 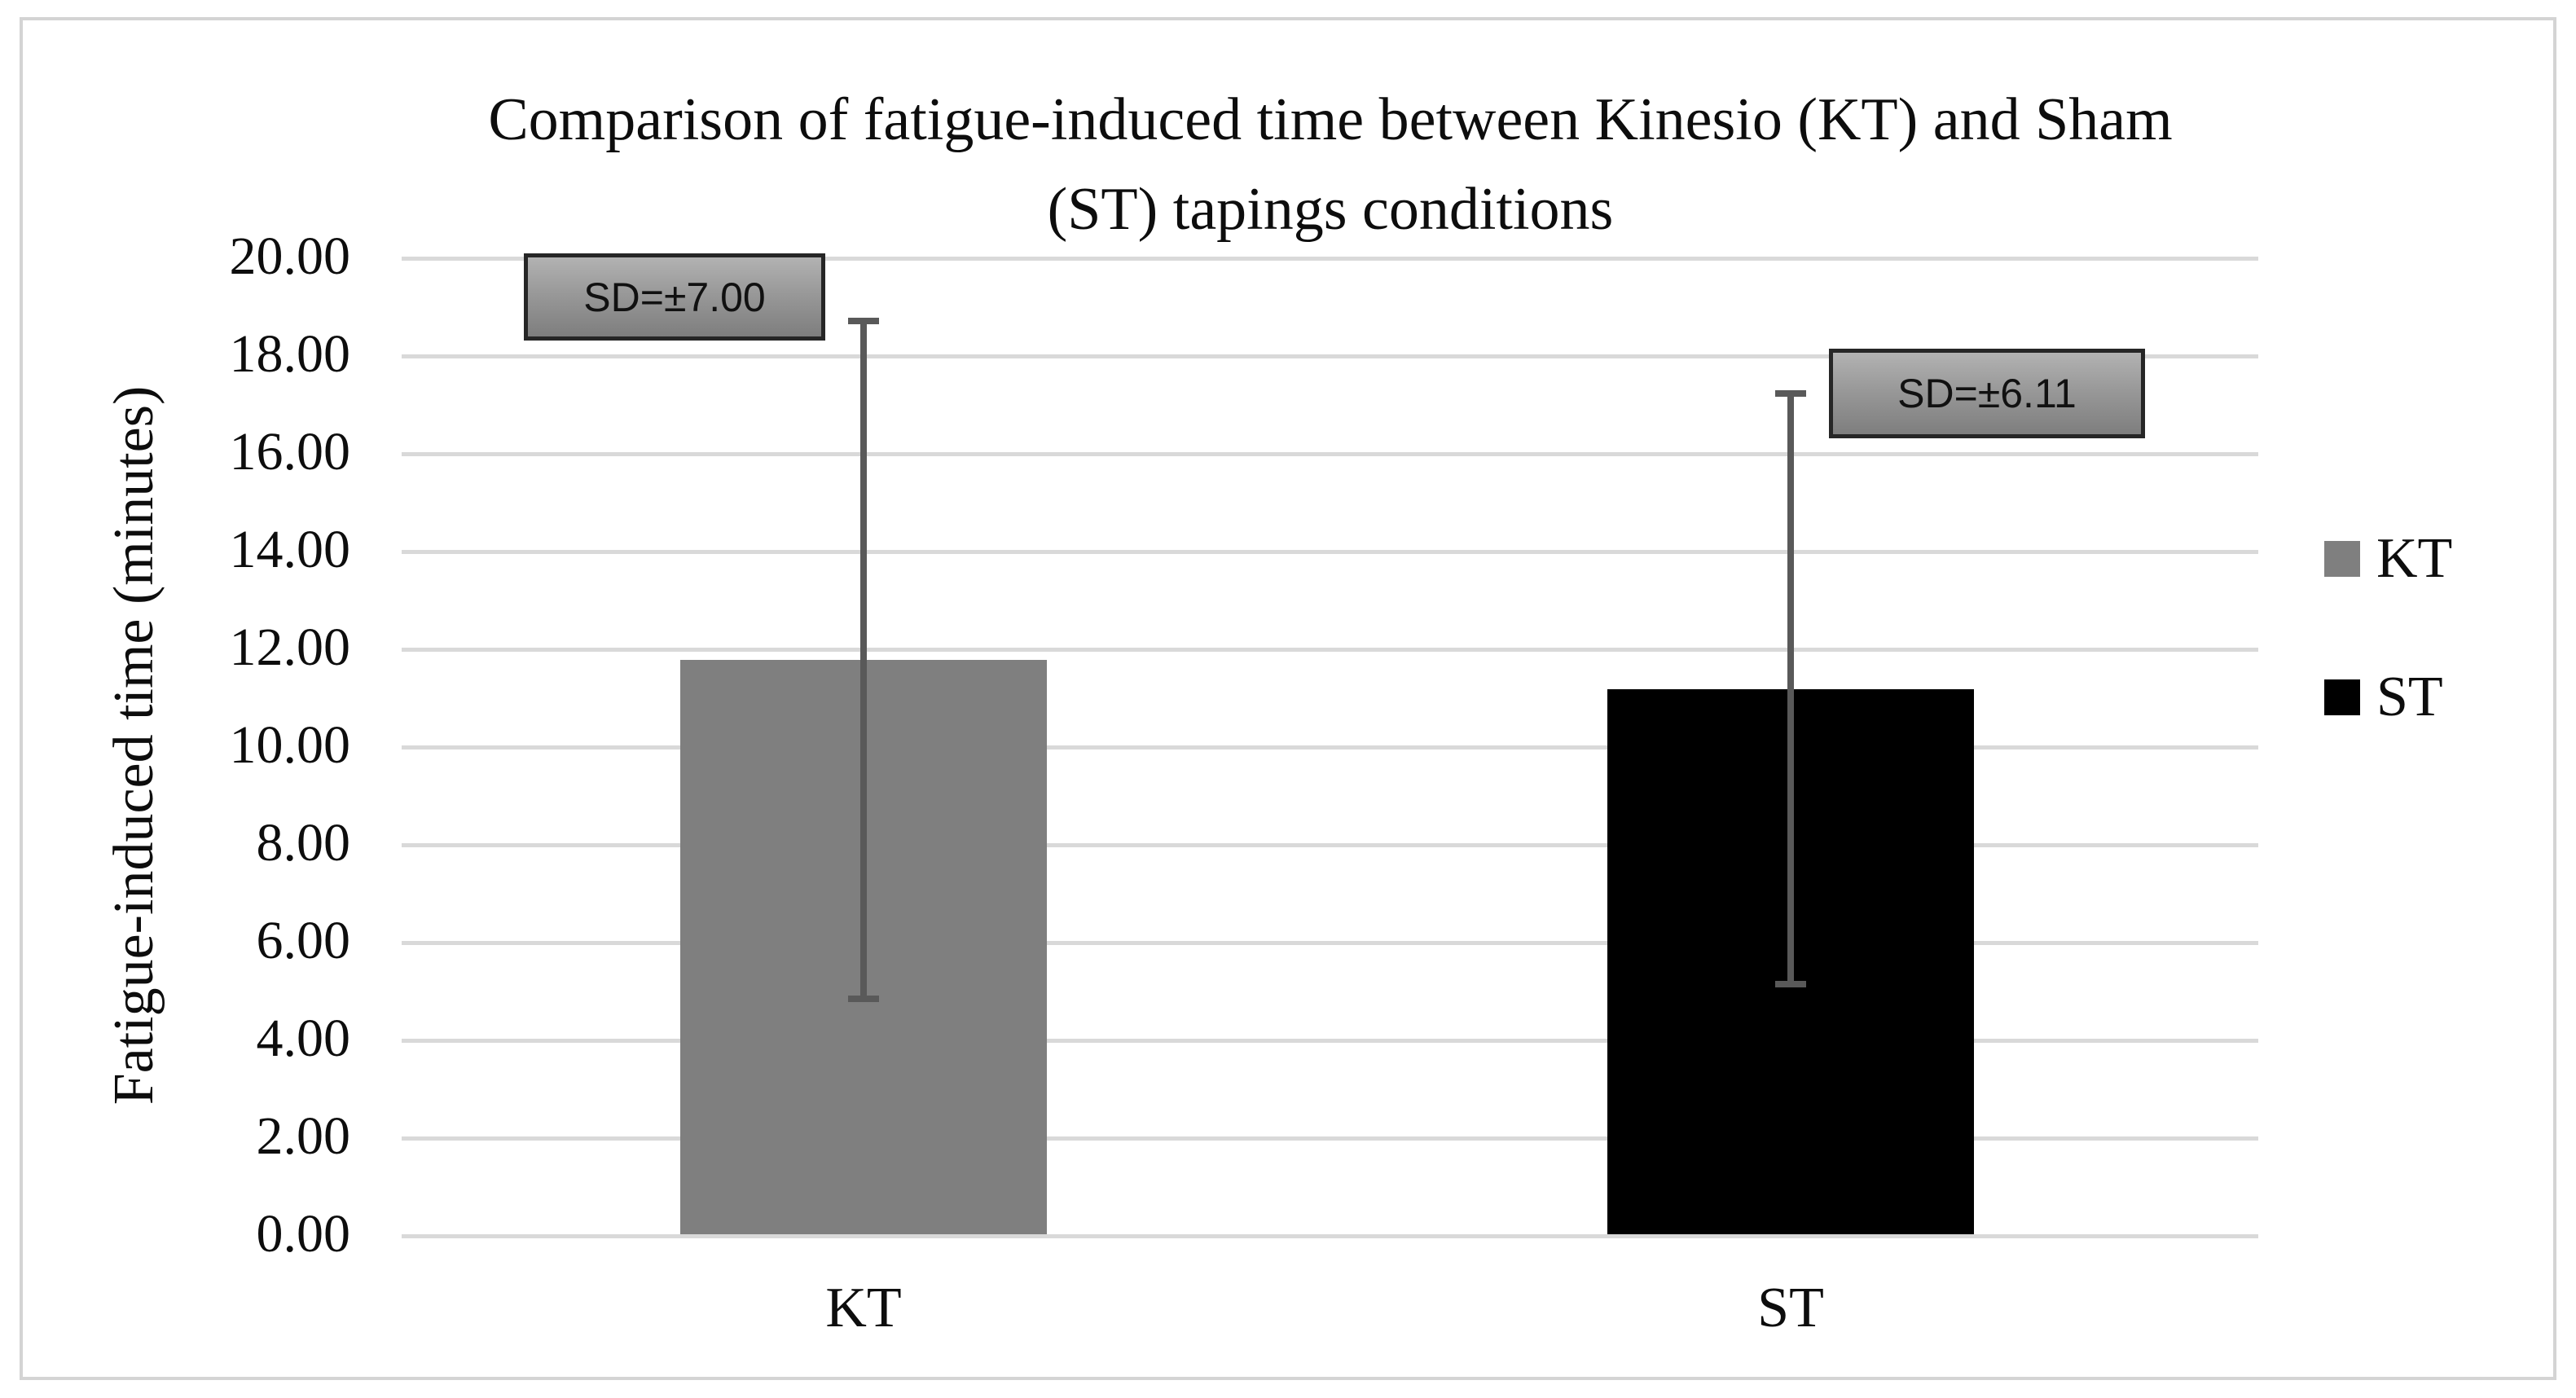 What do you see at coordinates (290, 745) in the screenshot?
I see `y-tick-label: 10.00` at bounding box center [290, 745].